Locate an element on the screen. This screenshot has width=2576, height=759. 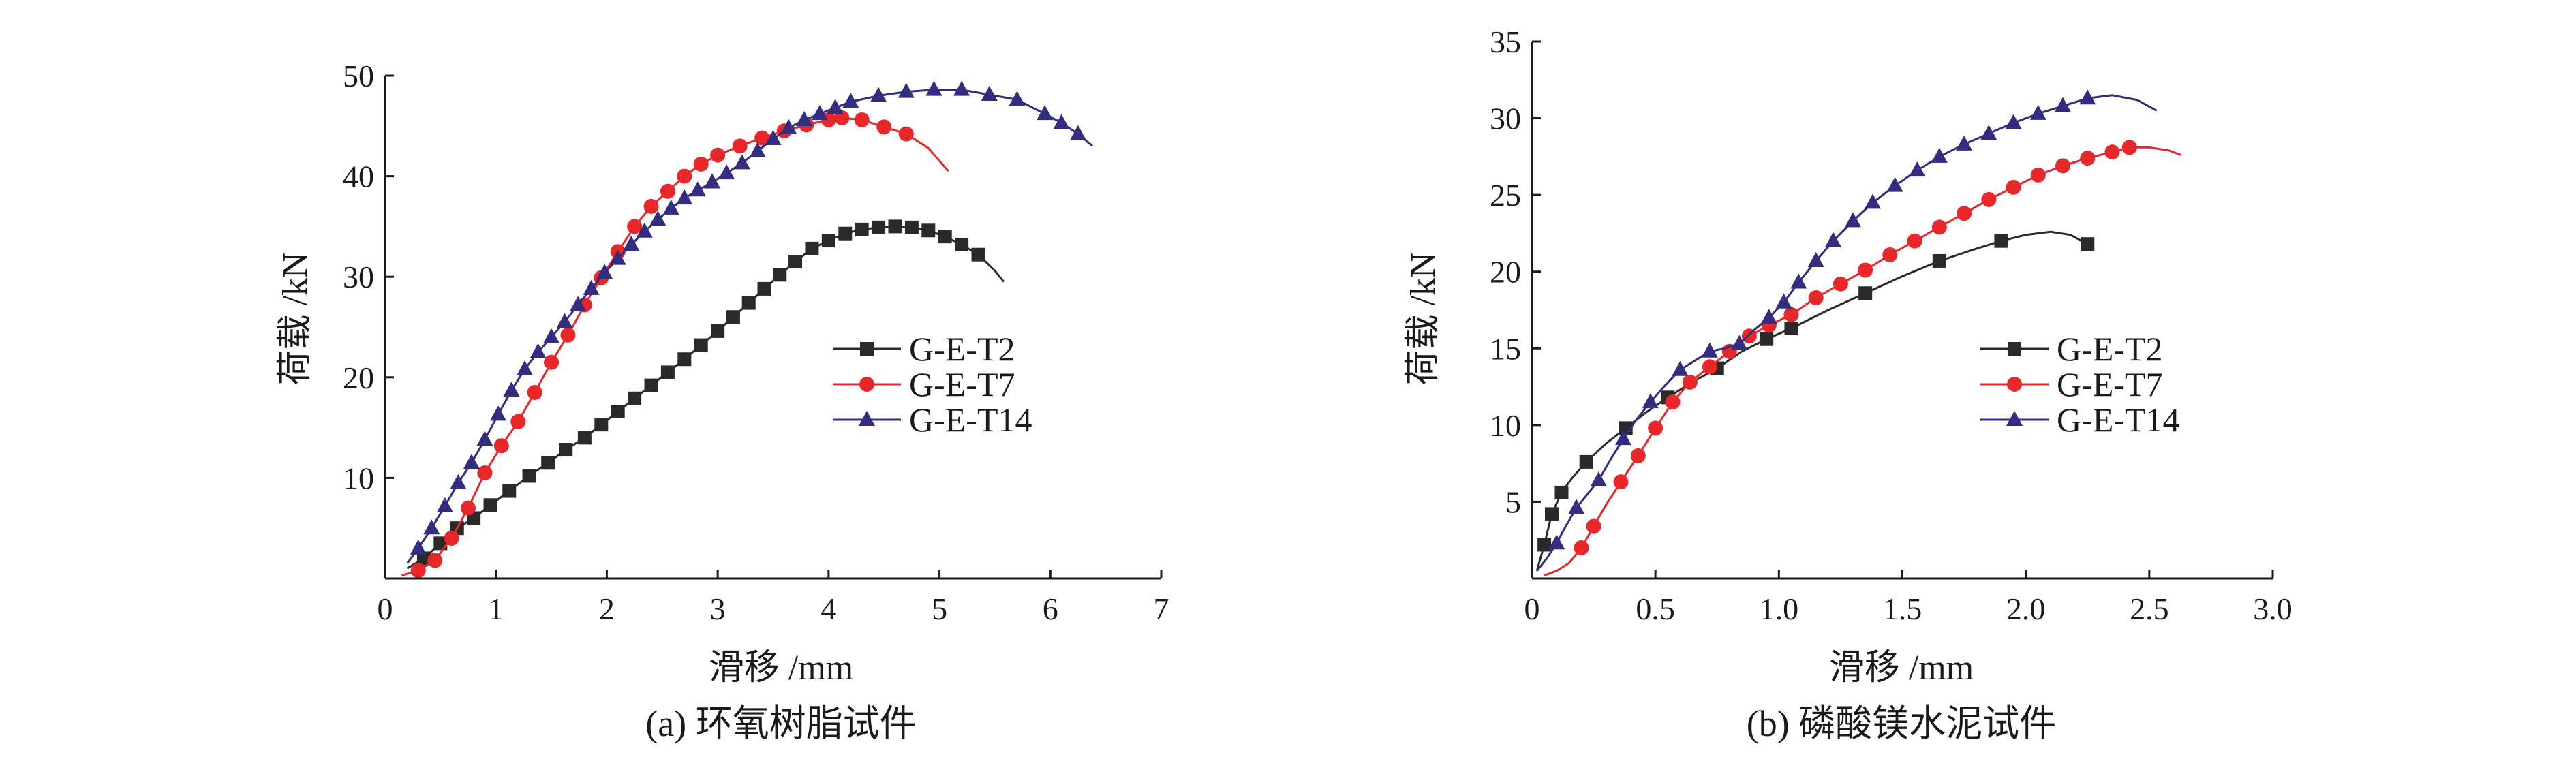
chart-a-legend-label: G-E-T14 is located at coordinates (970, 420).